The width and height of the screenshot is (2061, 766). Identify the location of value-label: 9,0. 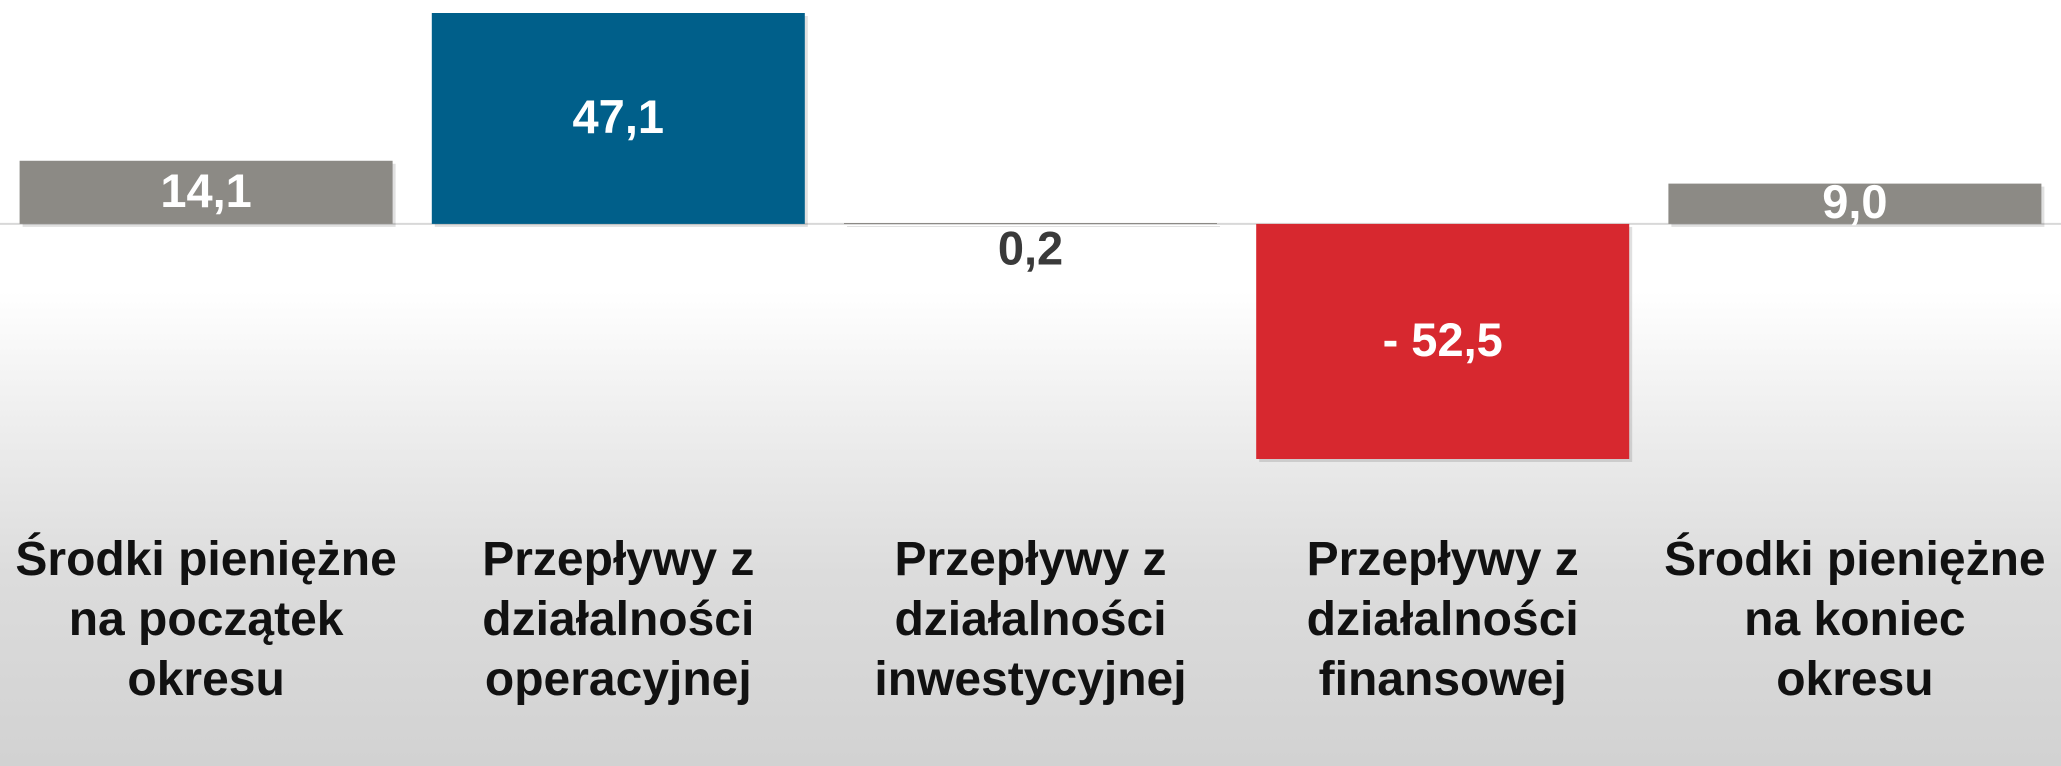
(1854, 201).